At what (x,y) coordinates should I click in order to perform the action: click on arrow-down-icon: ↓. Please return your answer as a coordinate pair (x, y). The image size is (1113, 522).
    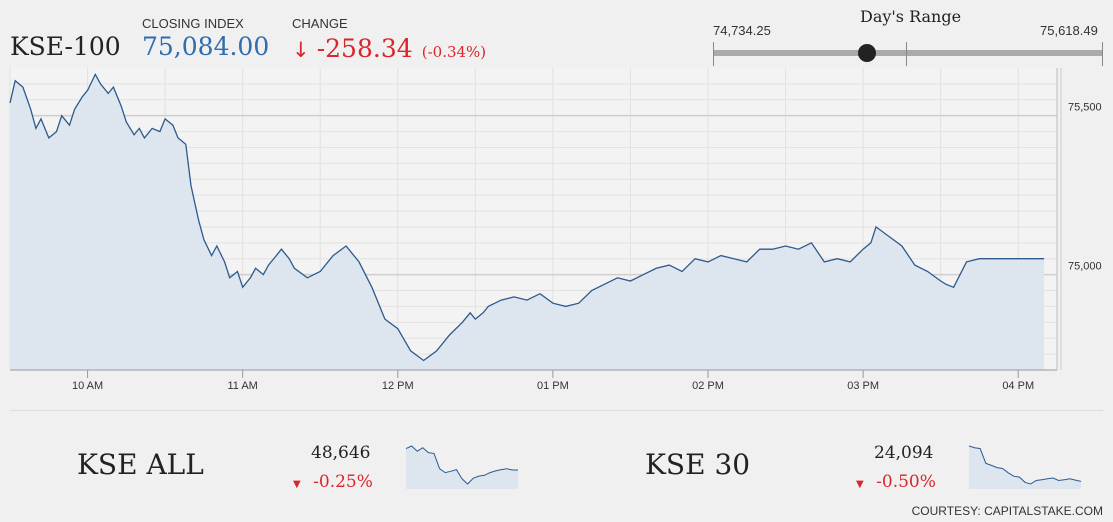
    Looking at the image, I should click on (301, 50).